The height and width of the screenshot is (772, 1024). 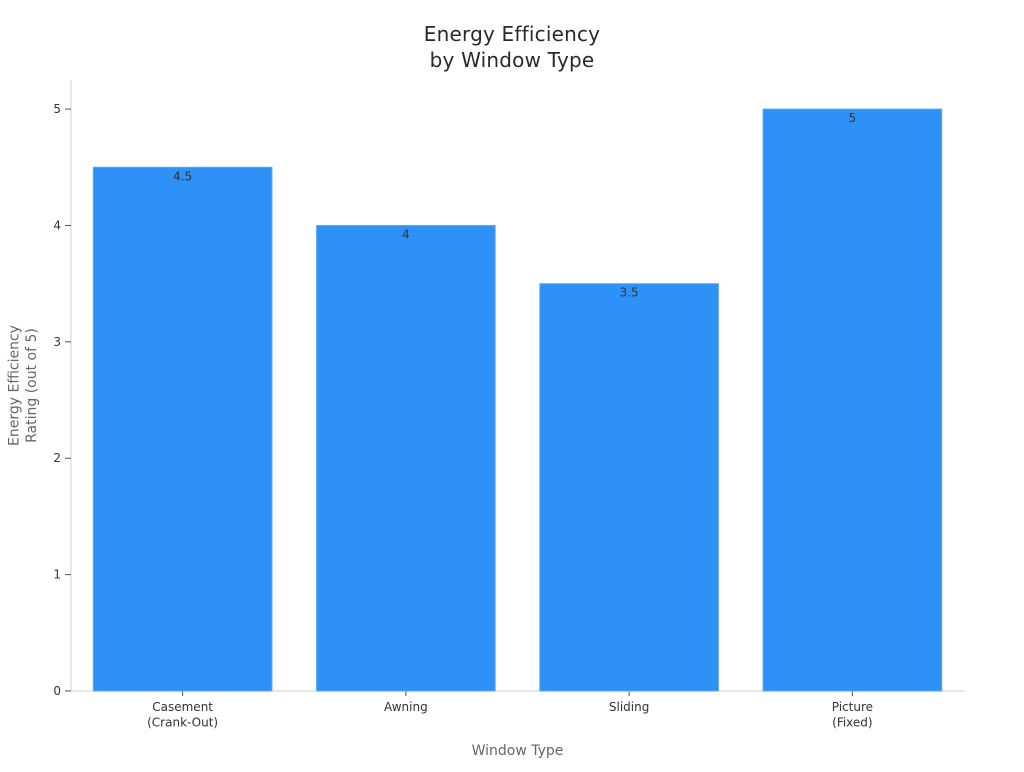 I want to click on chart-title-line-1: Energy Efficiency, so click(x=512, y=34).